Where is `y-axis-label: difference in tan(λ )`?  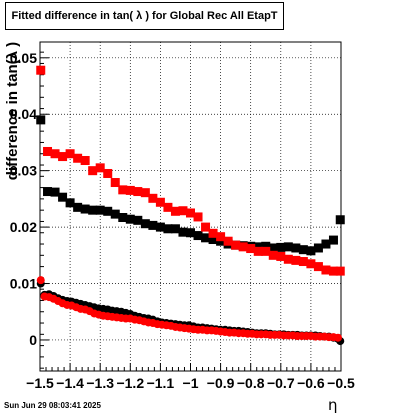
y-axis-label: difference in tan(λ ) is located at coordinates (12, 111).